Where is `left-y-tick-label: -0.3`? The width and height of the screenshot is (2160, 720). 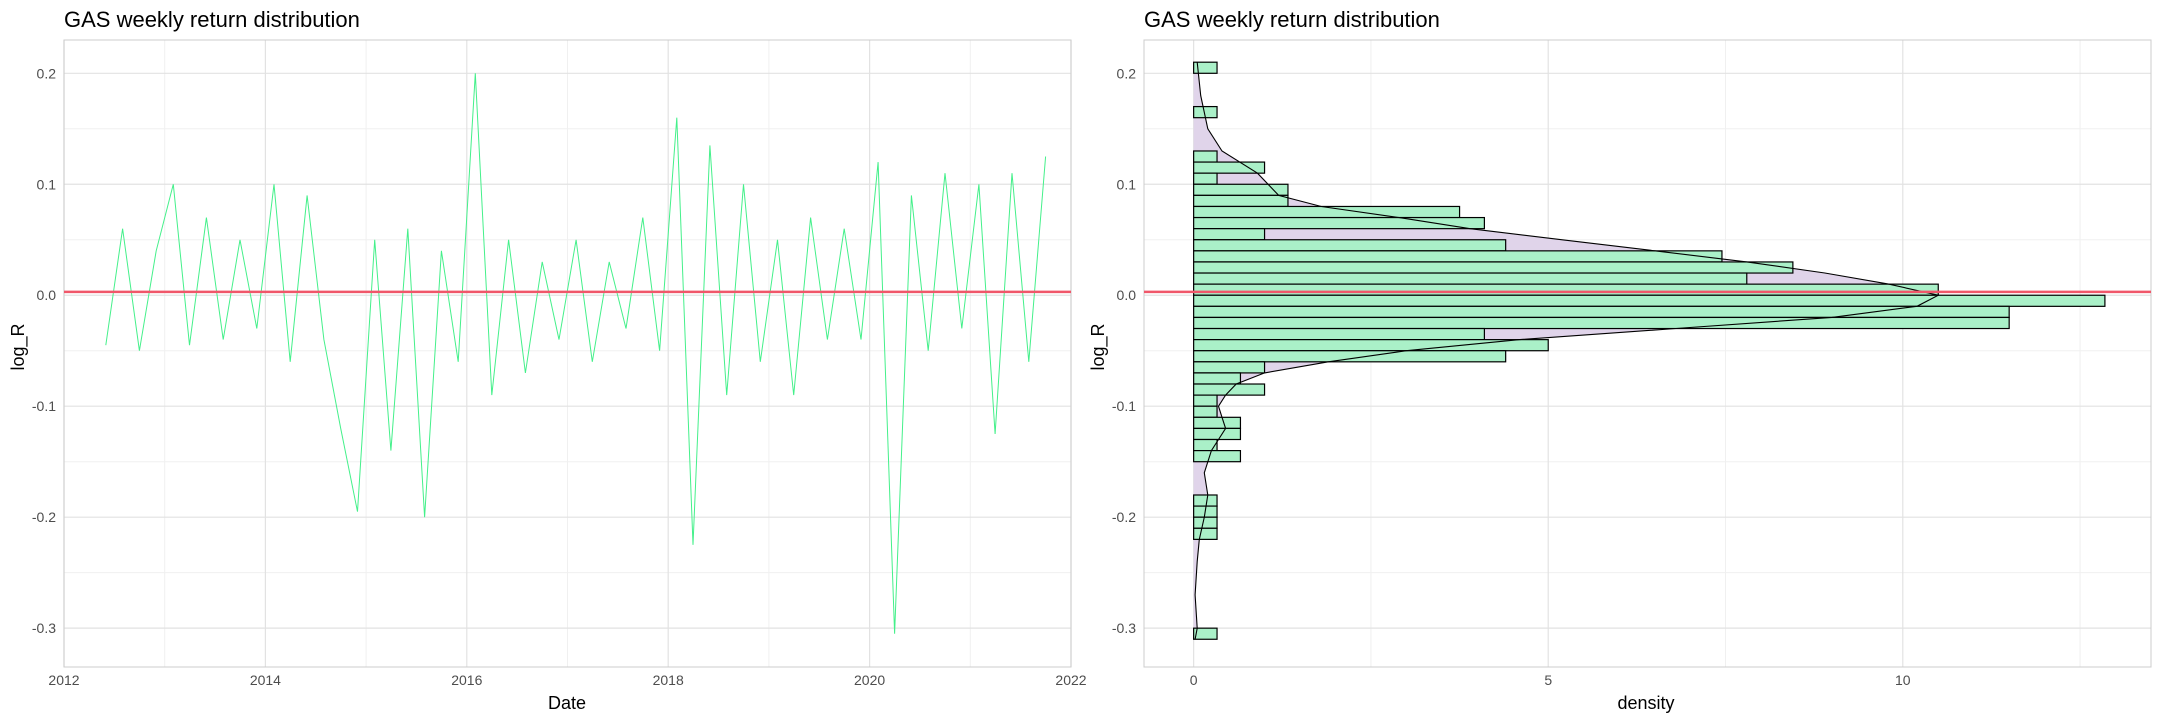
left-y-tick-label: -0.3 is located at coordinates (44, 628).